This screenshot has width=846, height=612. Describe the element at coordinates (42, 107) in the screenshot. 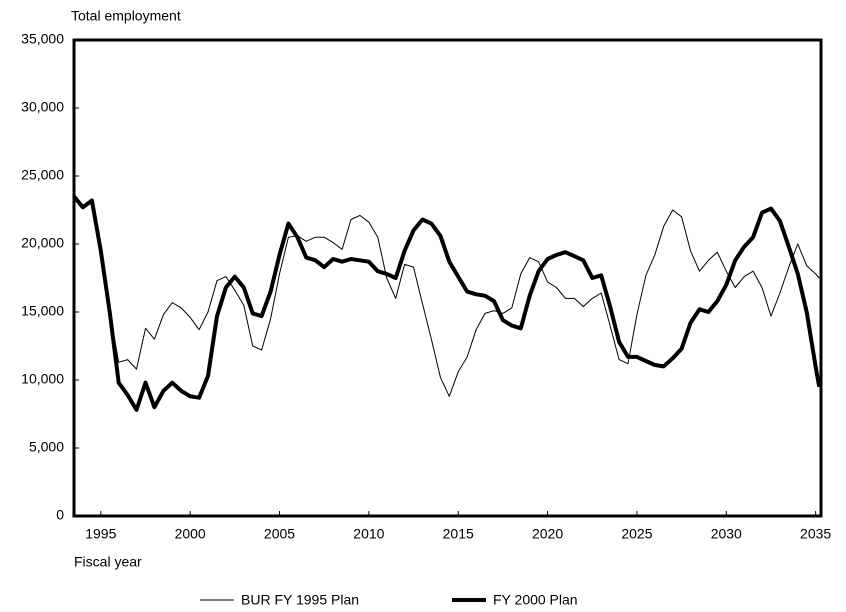

I see `y-tick-label: 30,000` at that location.